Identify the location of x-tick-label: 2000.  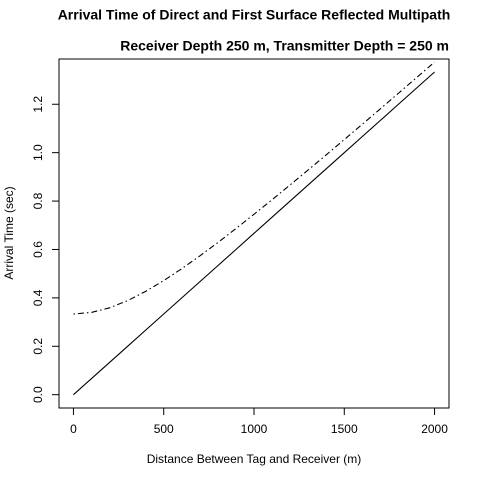
(434, 429).